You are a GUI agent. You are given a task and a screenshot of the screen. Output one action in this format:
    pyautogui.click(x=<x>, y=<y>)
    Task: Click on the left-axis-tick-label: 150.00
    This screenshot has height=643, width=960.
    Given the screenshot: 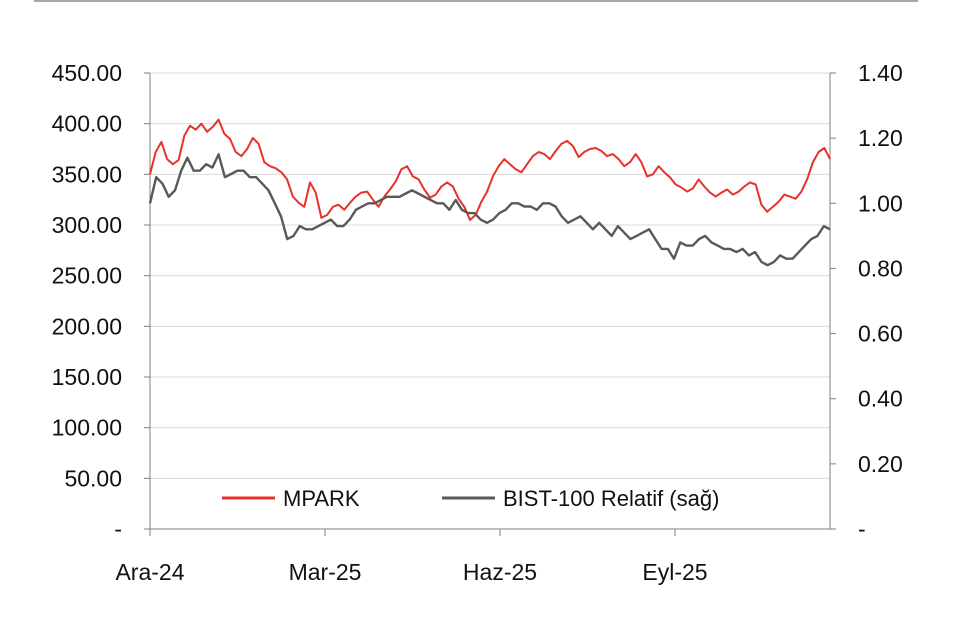 What is the action you would take?
    pyautogui.click(x=87, y=377)
    